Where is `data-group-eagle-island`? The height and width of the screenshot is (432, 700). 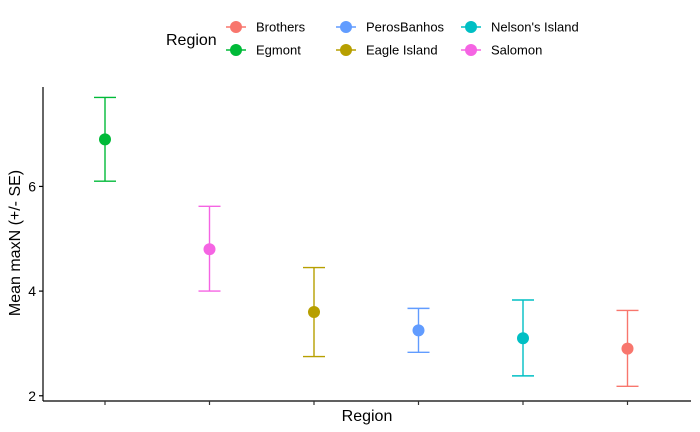
data-group-eagle-island is located at coordinates (314, 312).